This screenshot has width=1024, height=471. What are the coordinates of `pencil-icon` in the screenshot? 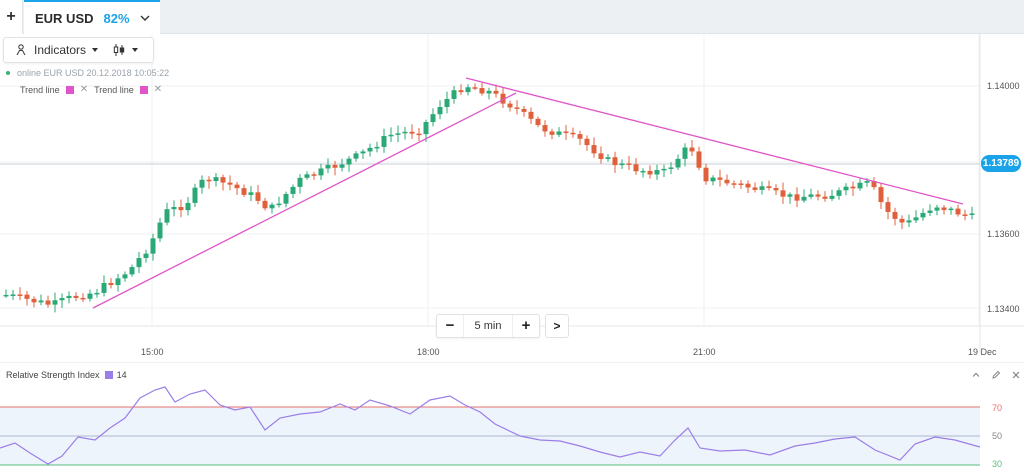 It's located at (996, 375).